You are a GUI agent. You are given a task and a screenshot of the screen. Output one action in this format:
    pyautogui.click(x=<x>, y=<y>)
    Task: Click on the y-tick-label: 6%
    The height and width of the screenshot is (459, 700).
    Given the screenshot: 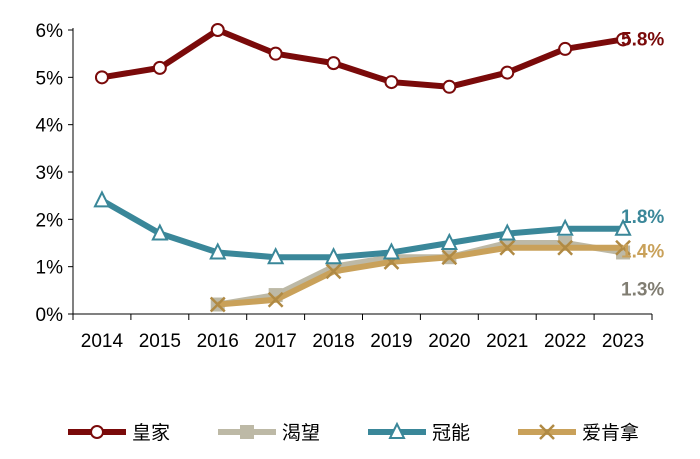 What is the action you would take?
    pyautogui.click(x=50, y=31)
    